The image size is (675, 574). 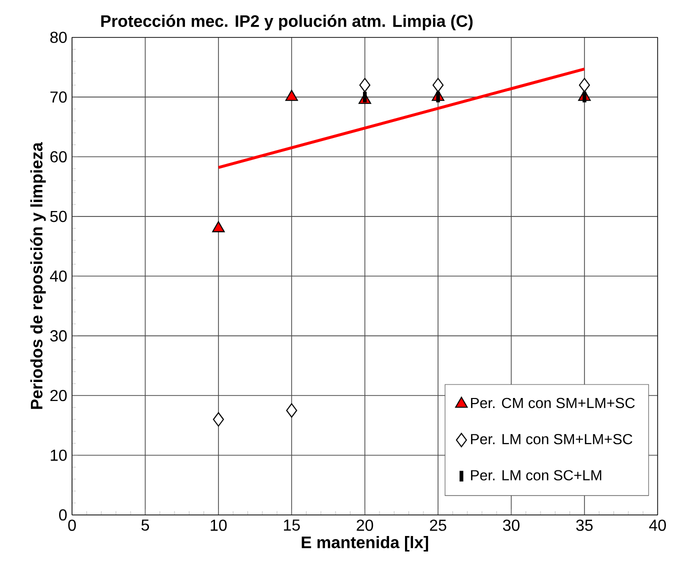 What do you see at coordinates (551, 439) in the screenshot?
I see `legend-label: Per. LM con SM+LM+SC` at bounding box center [551, 439].